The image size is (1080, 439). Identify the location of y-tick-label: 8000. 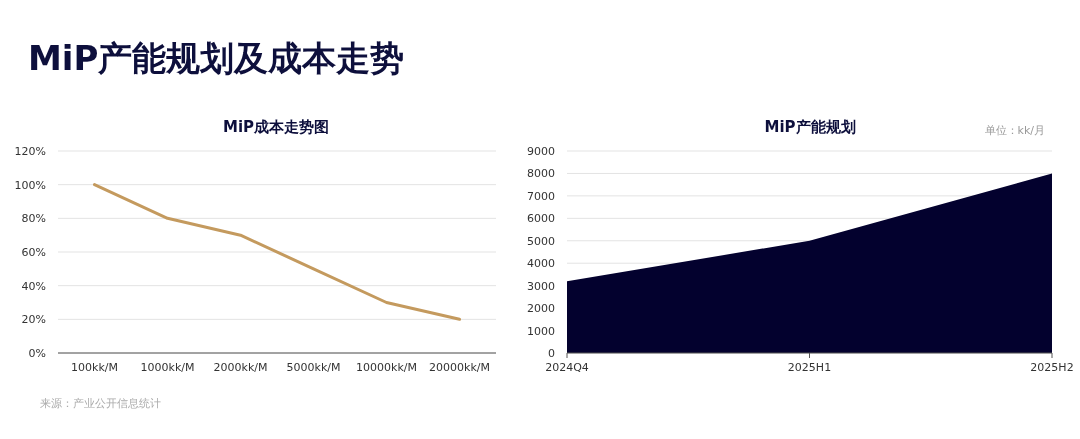
(541, 174).